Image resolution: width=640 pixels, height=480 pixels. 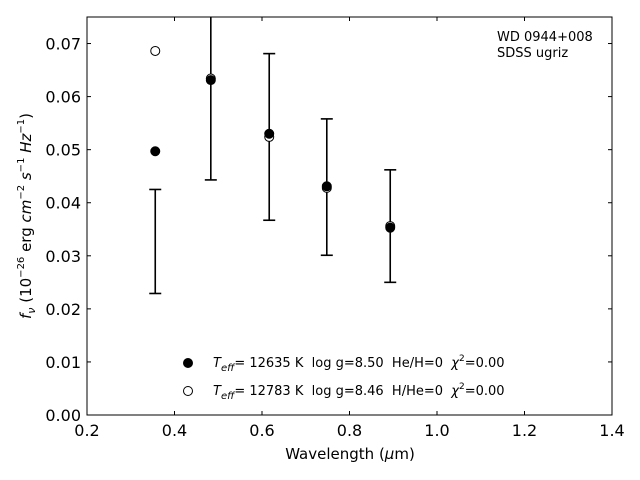 What do you see at coordinates (359, 364) in the screenshot?
I see `legend-entry-h-model: Teff= 12635 K log g=8.50 He/H=0 χ2=0.00` at bounding box center [359, 364].